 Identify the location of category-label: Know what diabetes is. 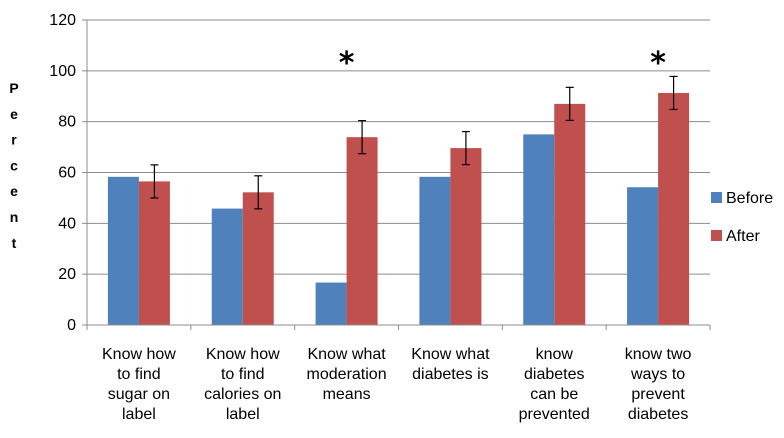
(450, 364).